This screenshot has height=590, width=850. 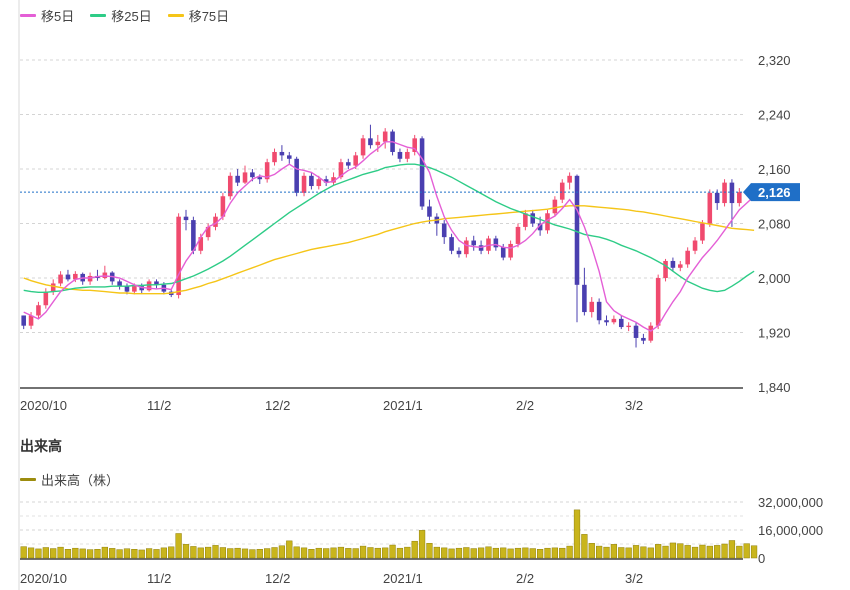 What do you see at coordinates (403, 578) in the screenshot?
I see `volume-x-tick-label: 2021/1` at bounding box center [403, 578].